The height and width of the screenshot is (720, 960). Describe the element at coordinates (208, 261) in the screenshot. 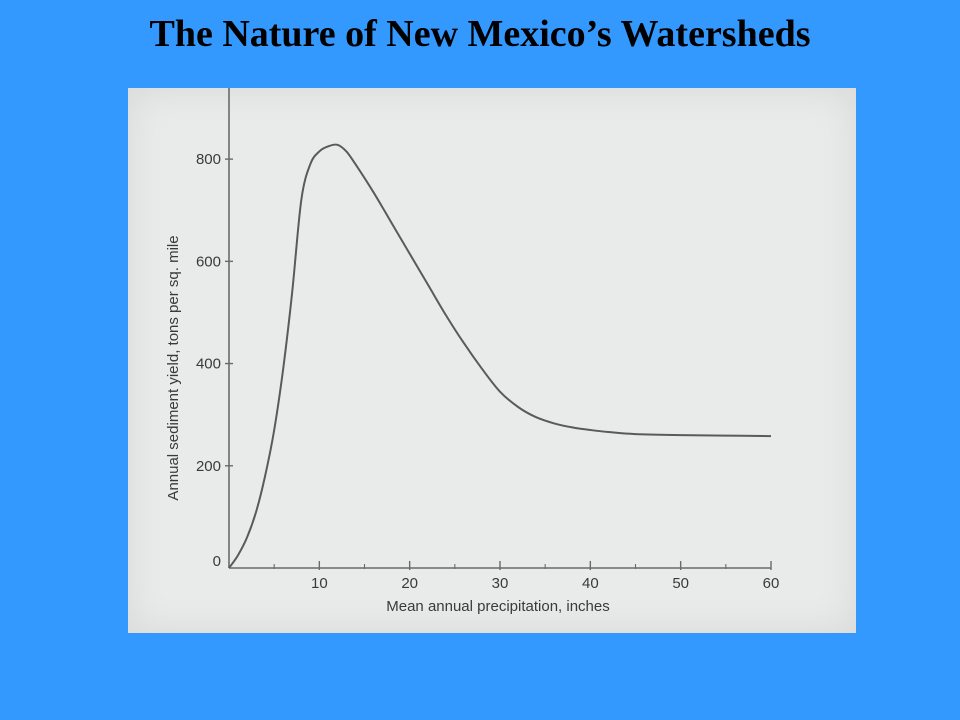

I see `y-tick-label: 600` at that location.